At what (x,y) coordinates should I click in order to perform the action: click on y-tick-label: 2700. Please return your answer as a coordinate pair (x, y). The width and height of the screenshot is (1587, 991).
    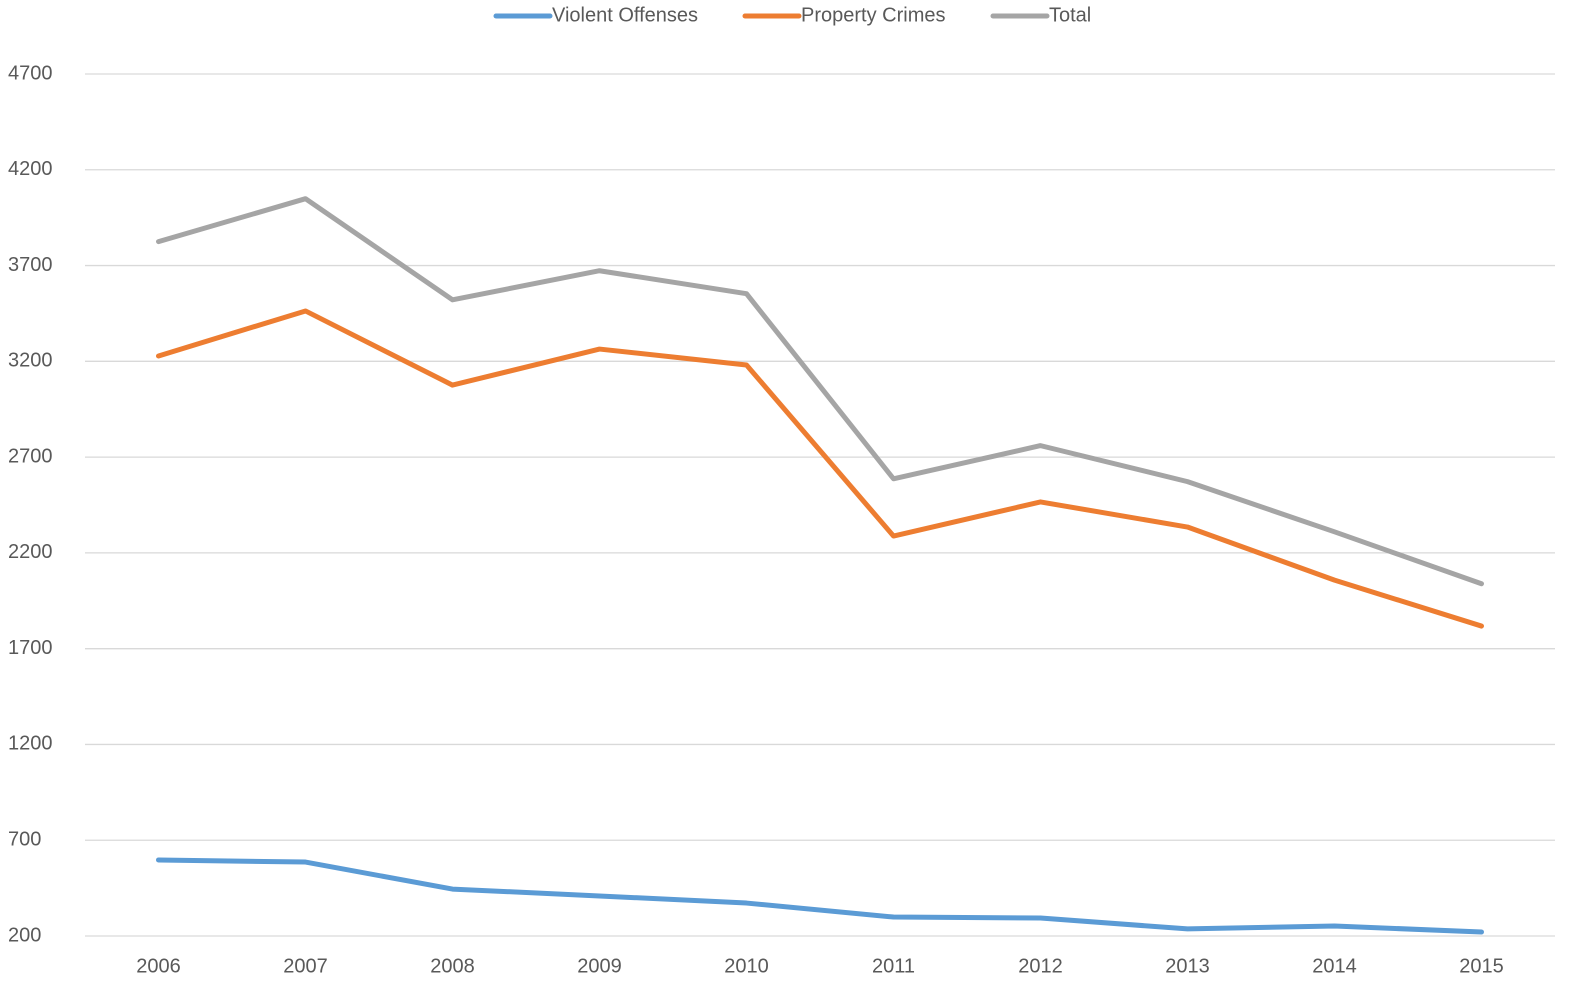
    Looking at the image, I should click on (30, 456).